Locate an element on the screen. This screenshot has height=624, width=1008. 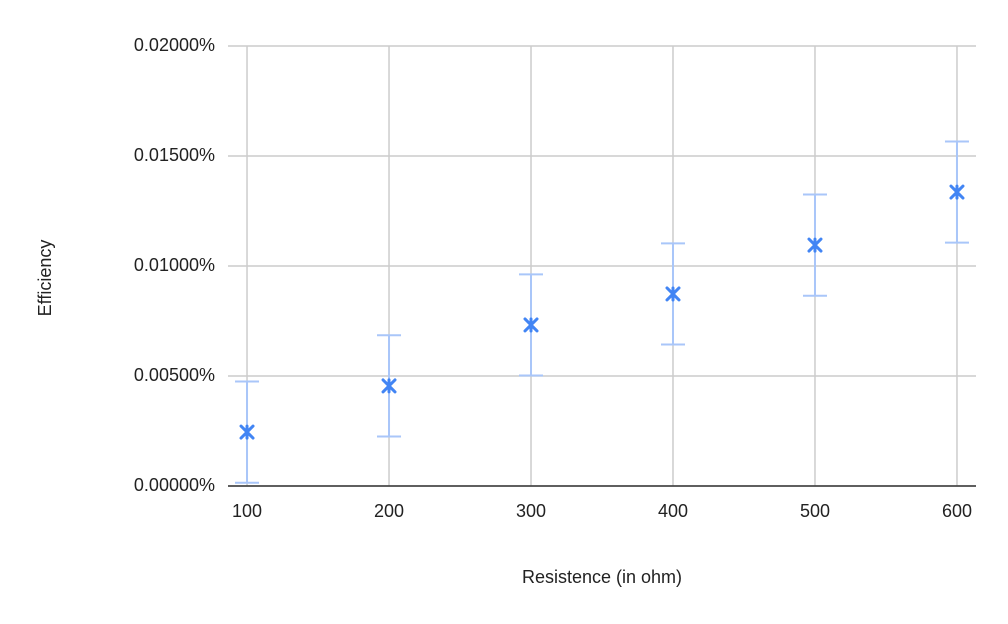
x-axis-label: Resistence (in ohm) is located at coordinates (602, 577).